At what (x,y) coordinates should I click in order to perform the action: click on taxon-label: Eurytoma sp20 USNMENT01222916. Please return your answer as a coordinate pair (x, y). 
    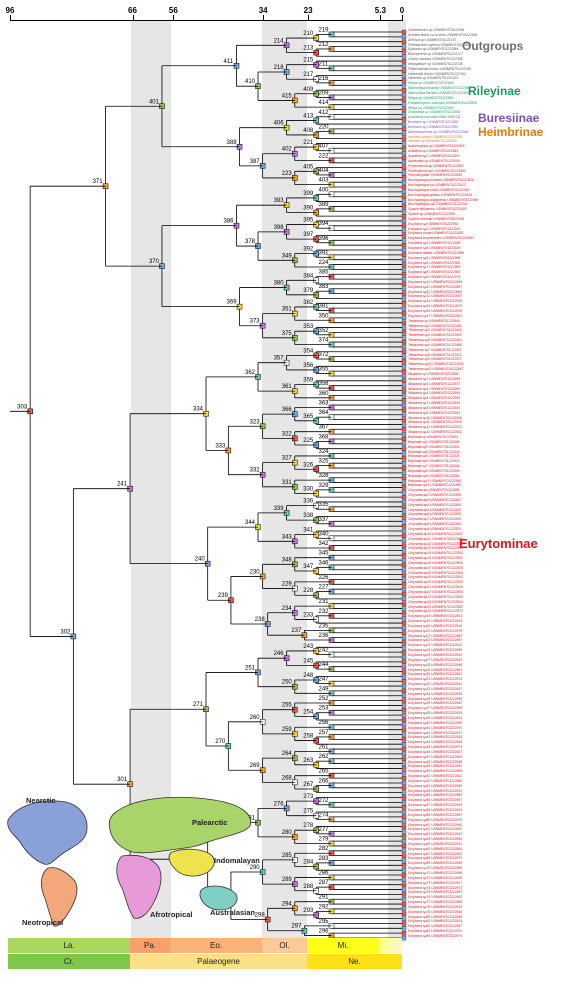
    Looking at the image, I should click on (435, 625).